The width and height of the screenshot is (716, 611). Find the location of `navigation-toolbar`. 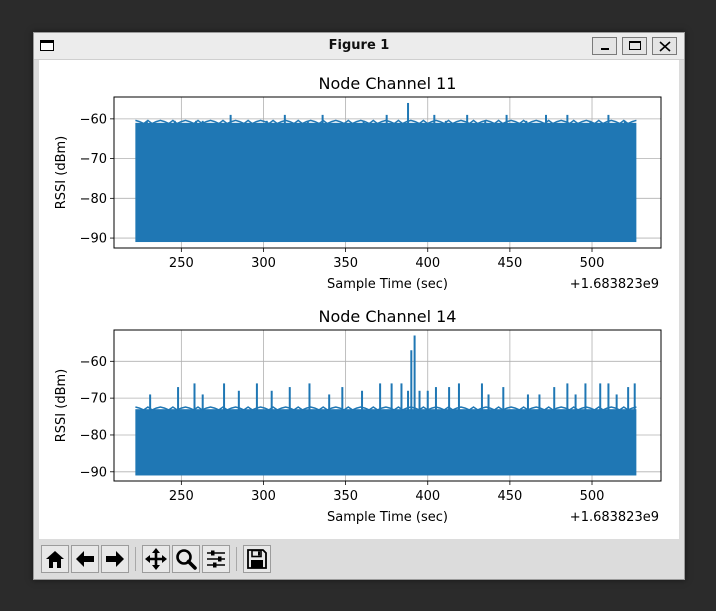

navigation-toolbar is located at coordinates (359, 559).